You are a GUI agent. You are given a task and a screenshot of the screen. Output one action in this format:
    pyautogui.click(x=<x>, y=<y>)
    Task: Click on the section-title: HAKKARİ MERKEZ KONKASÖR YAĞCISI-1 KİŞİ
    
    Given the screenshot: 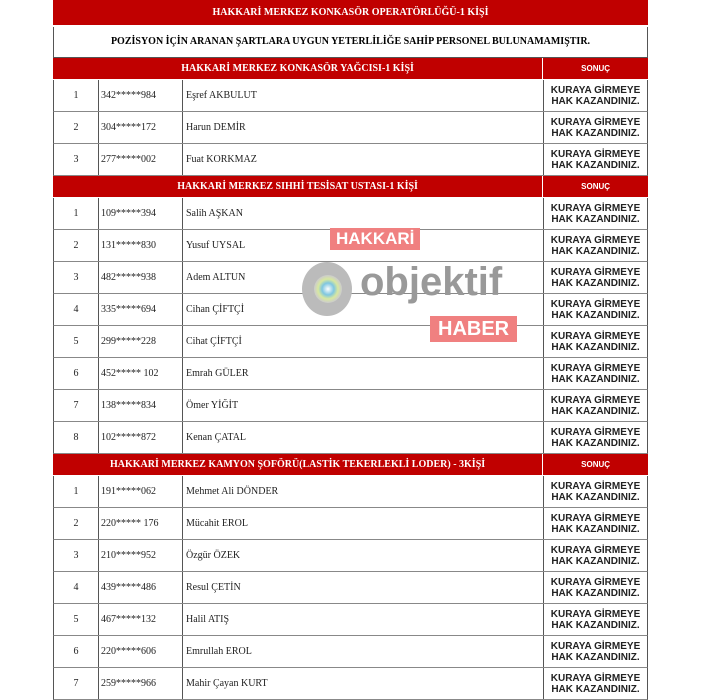 What is the action you would take?
    pyautogui.click(x=298, y=68)
    